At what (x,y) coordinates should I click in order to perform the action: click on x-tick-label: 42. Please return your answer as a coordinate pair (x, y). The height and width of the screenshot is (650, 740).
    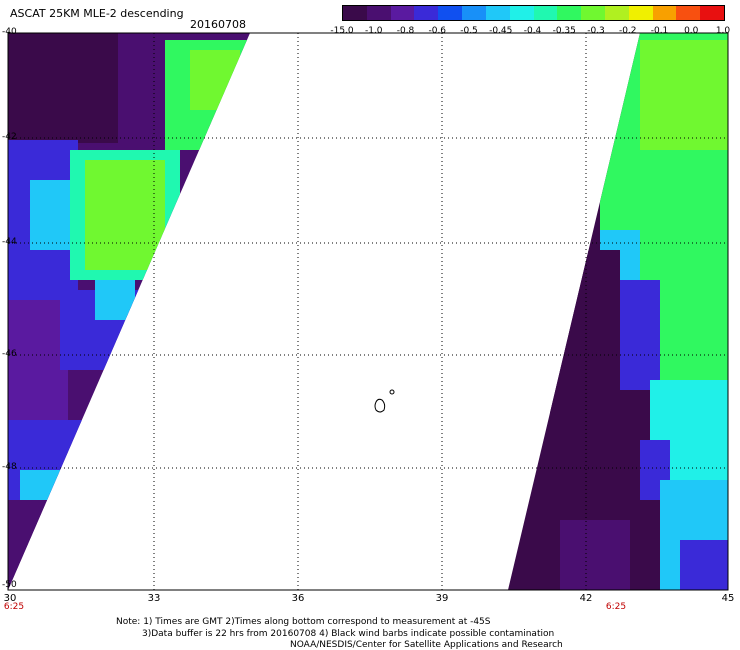
    Looking at the image, I should click on (586, 598).